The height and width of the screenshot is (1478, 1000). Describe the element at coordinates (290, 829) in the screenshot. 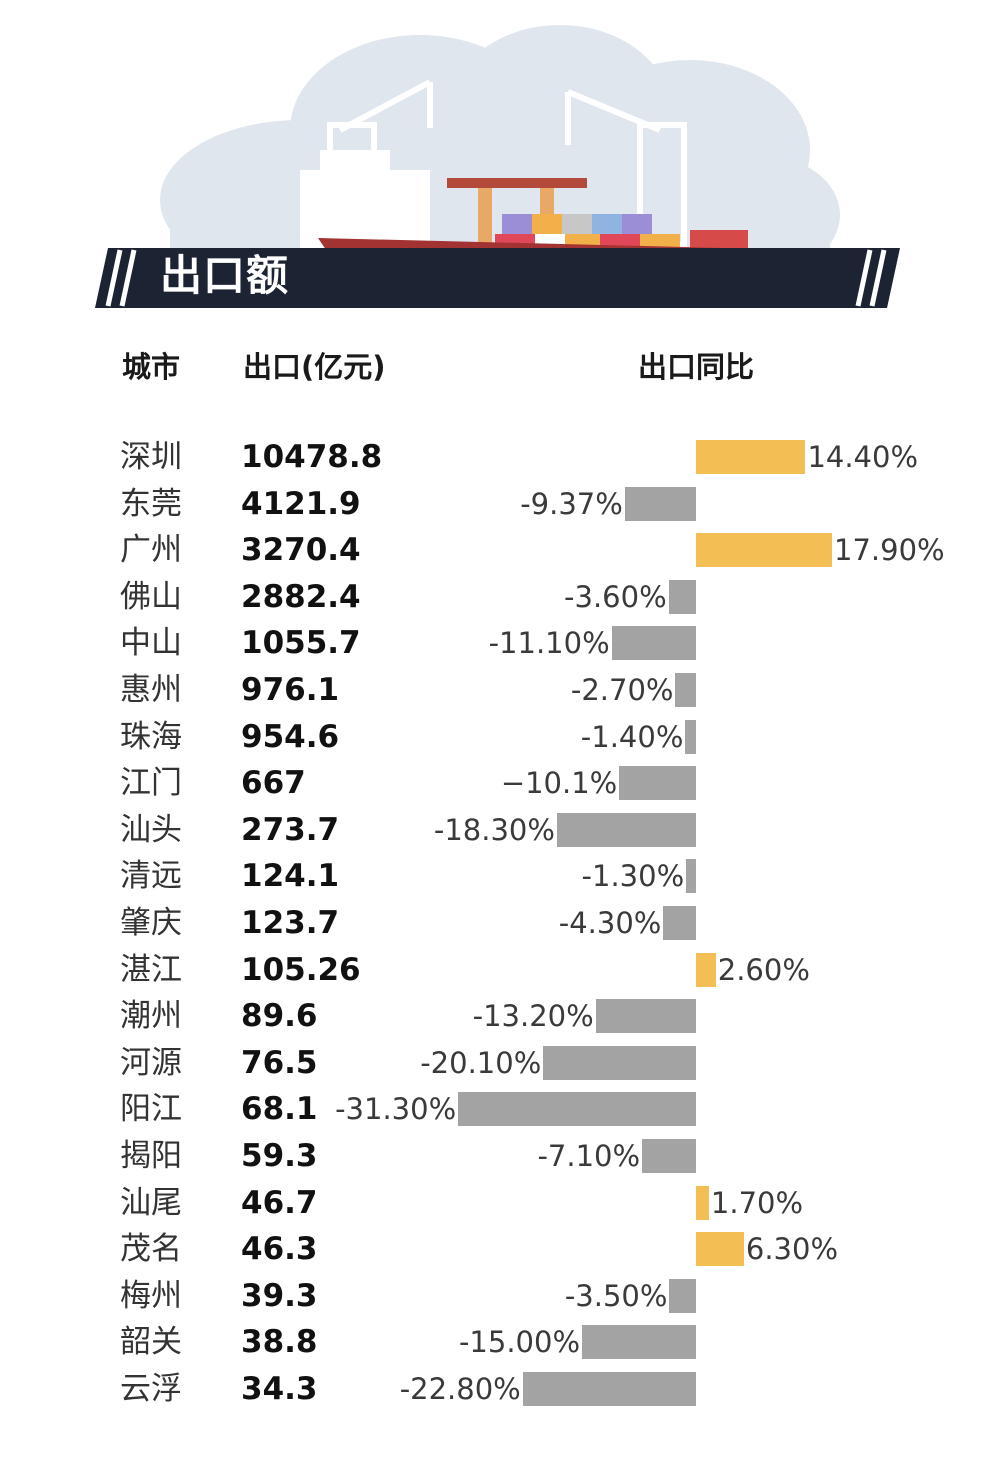

I see `export-value: 273.7` at that location.